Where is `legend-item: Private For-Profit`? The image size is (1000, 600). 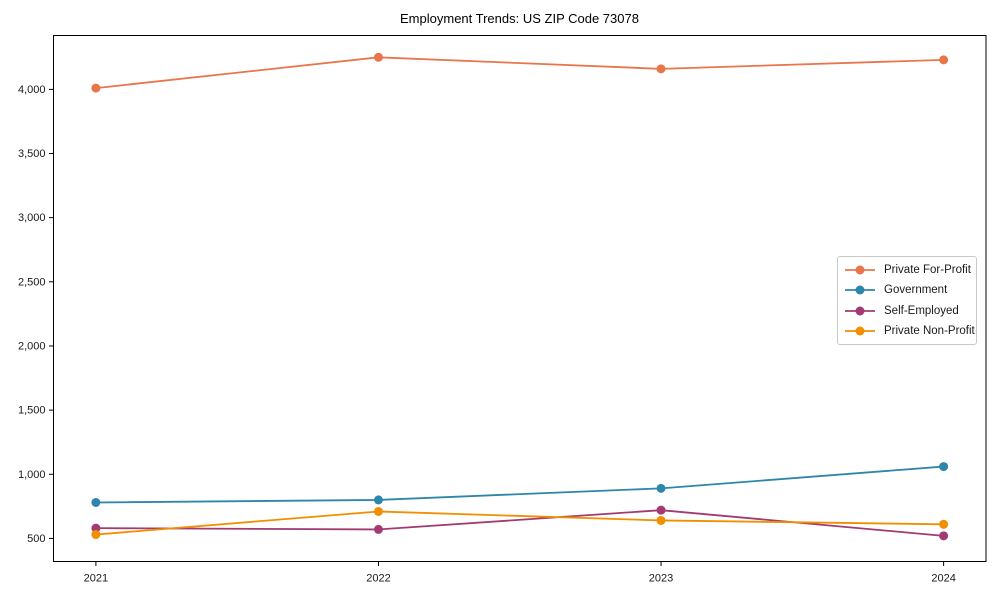
legend-item: Private For-Profit is located at coordinates (910, 270).